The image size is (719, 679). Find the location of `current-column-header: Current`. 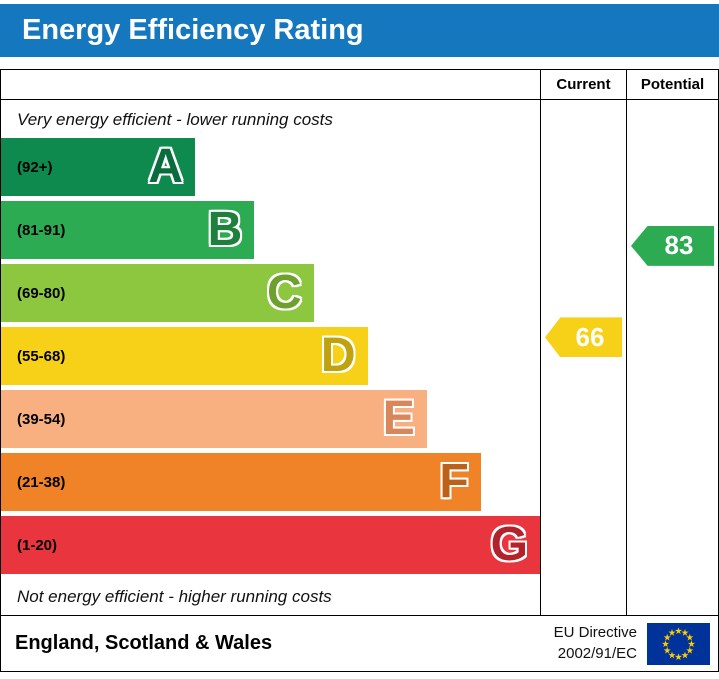

current-column-header: Current is located at coordinates (583, 84).